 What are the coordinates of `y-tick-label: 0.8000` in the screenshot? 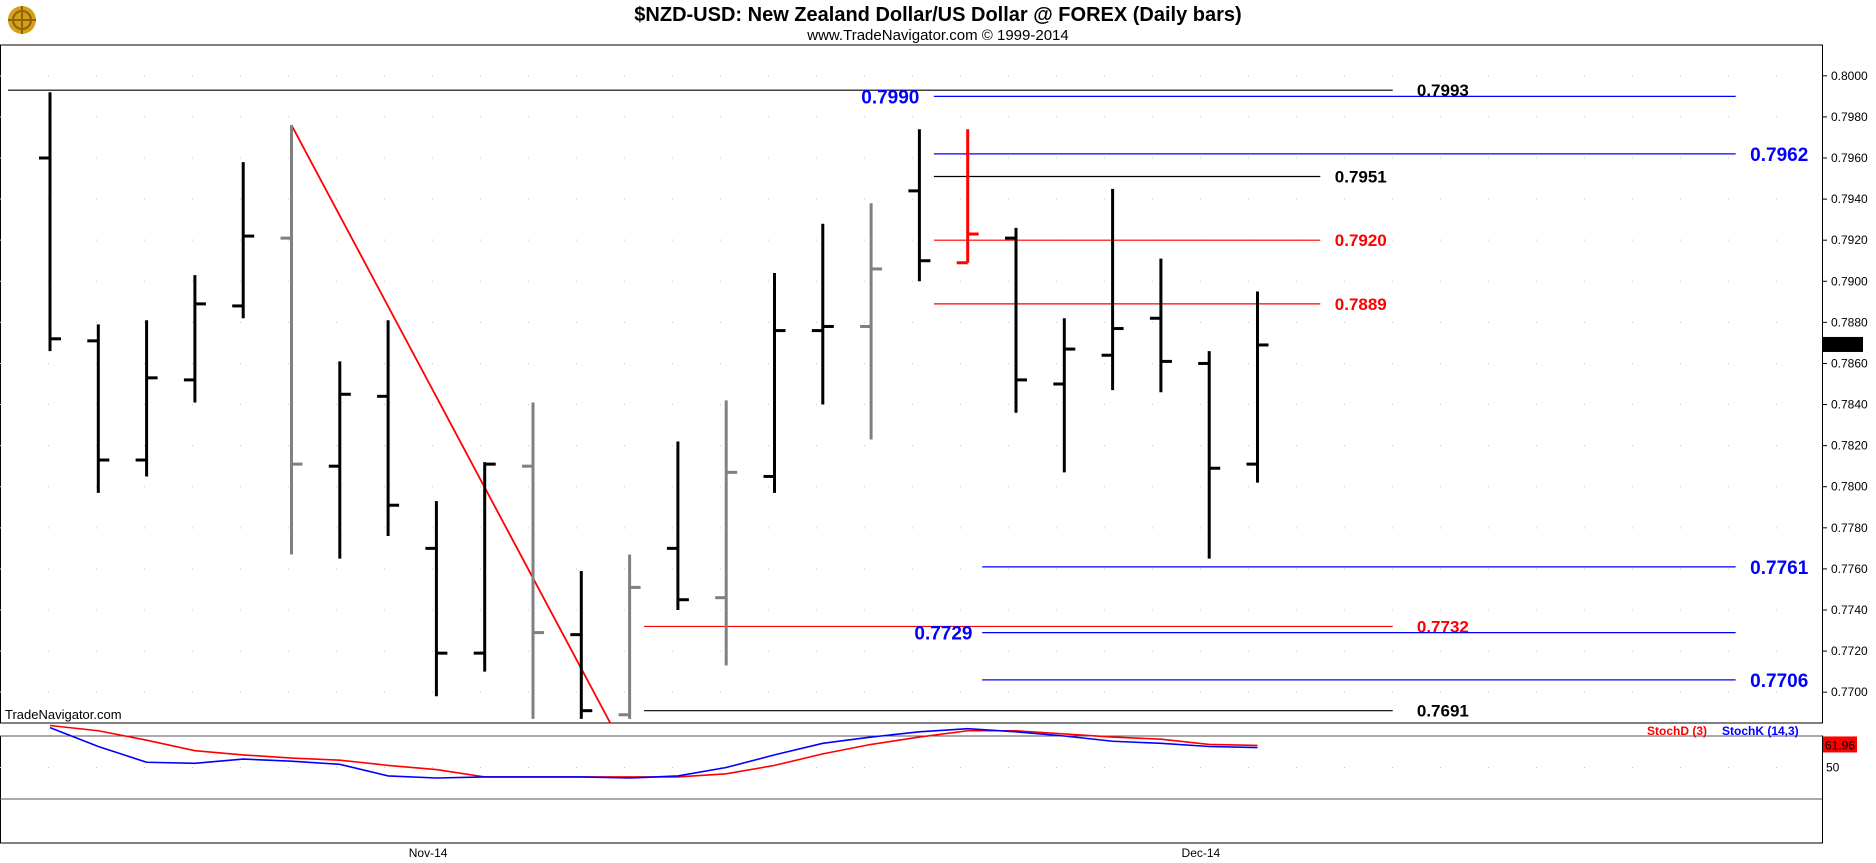 It's located at (1849, 76).